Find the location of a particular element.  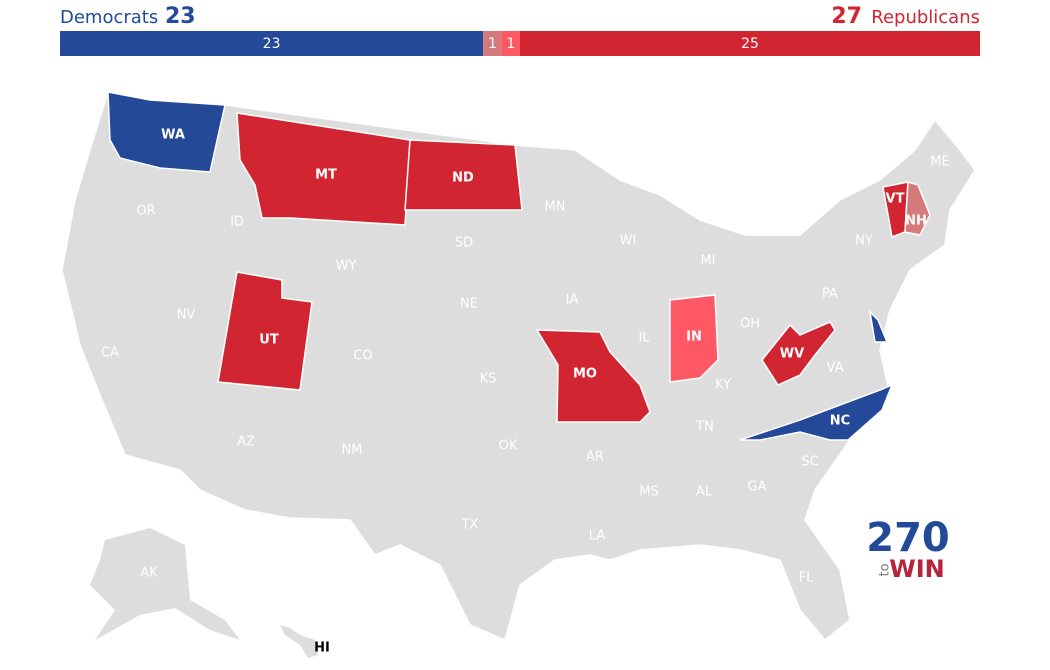

state-label: KS is located at coordinates (488, 379).